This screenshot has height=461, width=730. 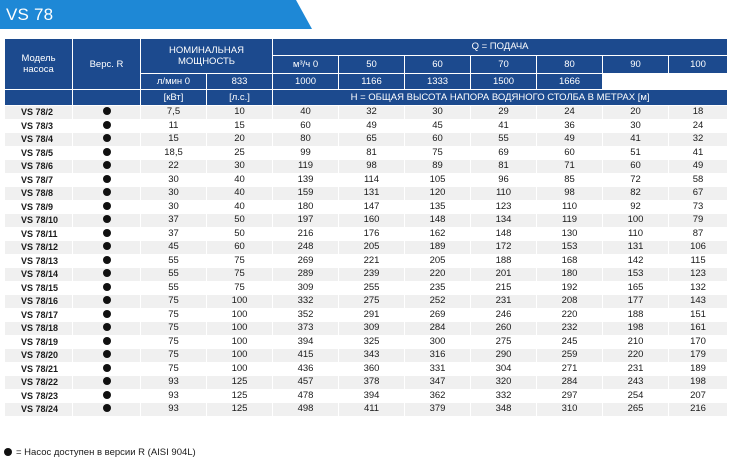 I want to click on table-row: VS 78/24 93 125 498 411 379 348 310 265 216, so click(x=366, y=409).